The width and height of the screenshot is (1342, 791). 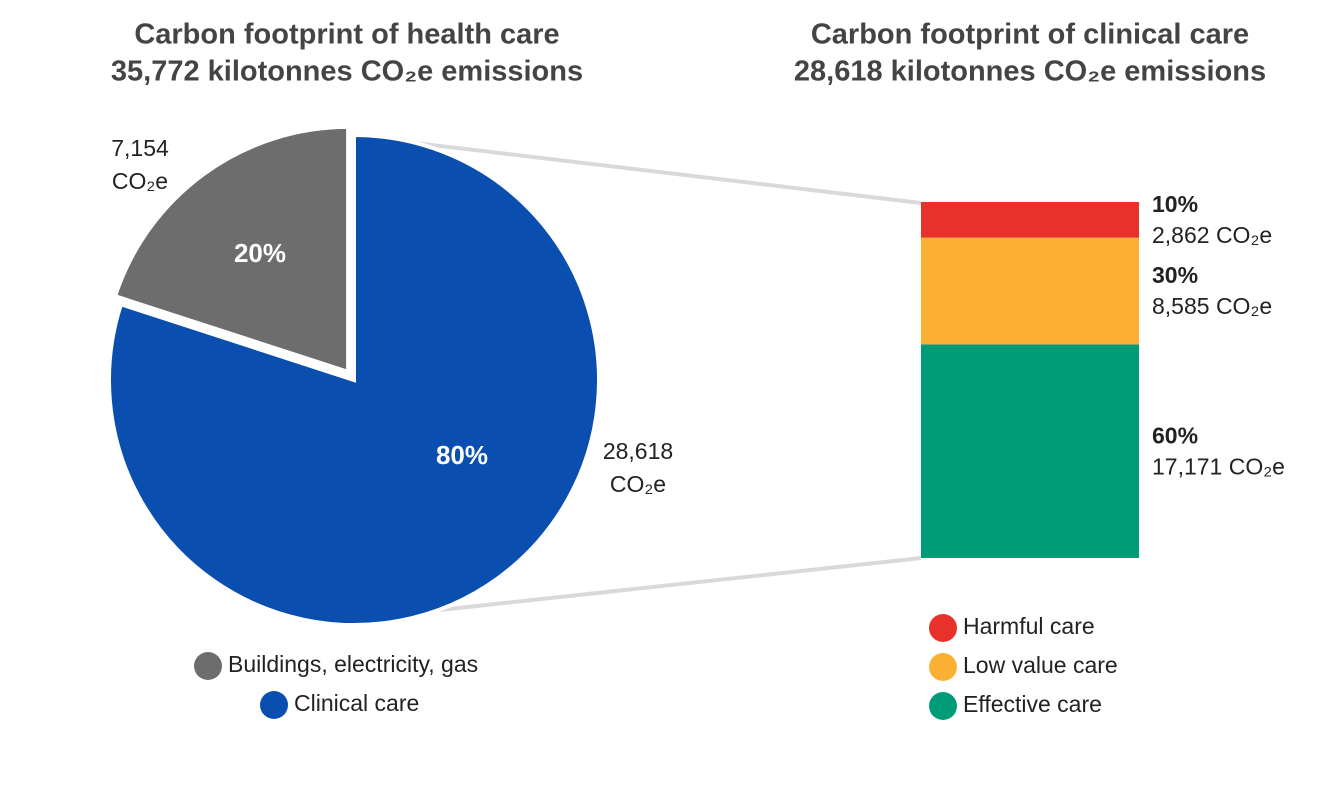 I want to click on legend-label: Effective care, so click(x=1032, y=704).